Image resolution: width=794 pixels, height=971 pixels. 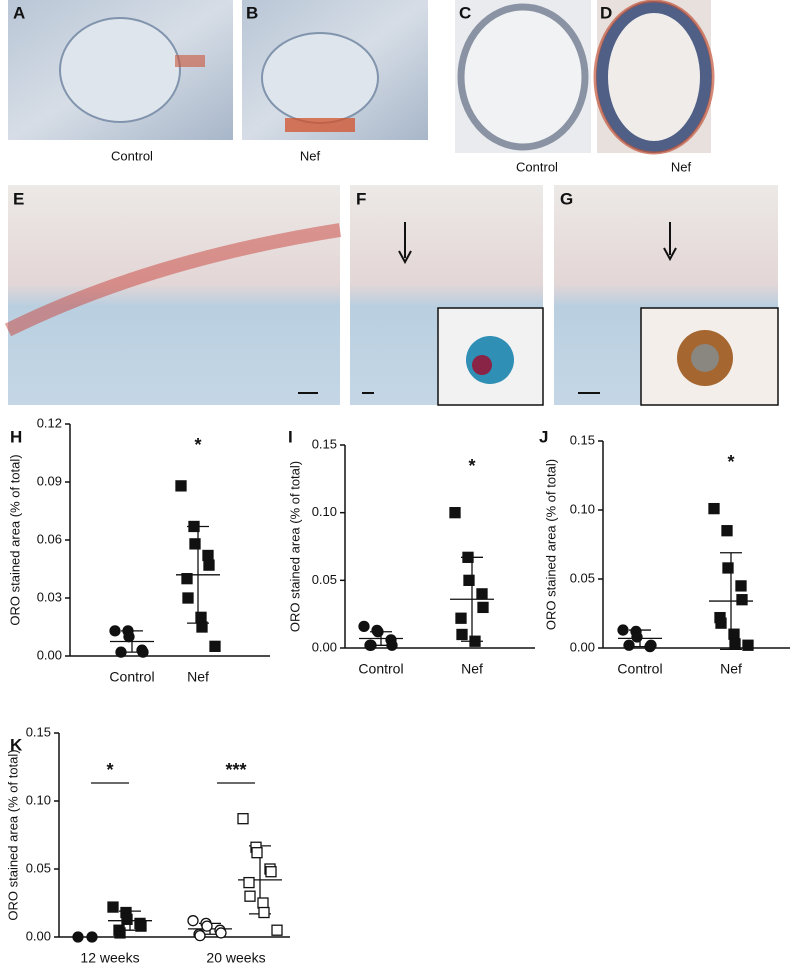 I want to click on panel-label: F, so click(x=361, y=198).